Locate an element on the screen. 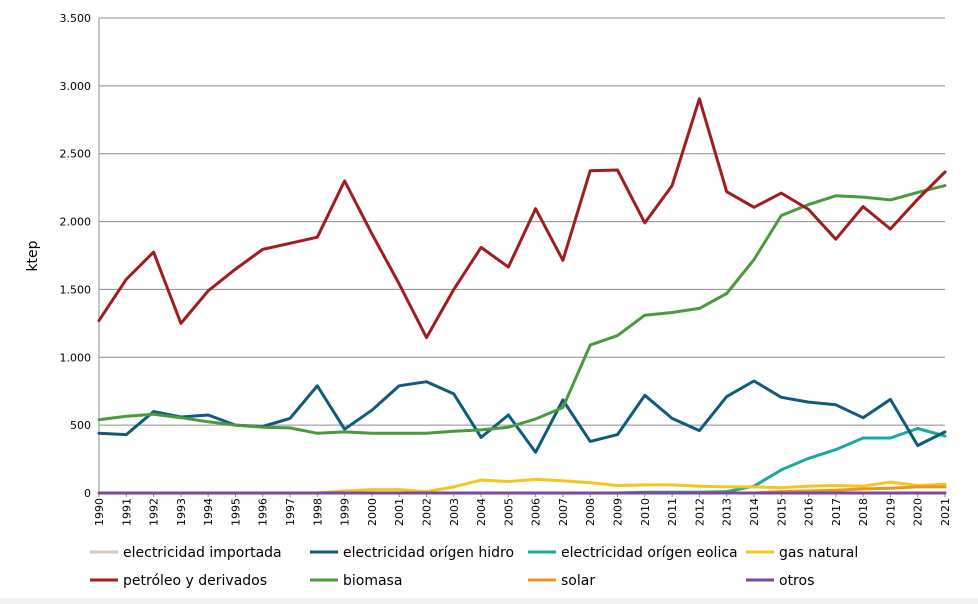 This screenshot has width=978, height=604. legend-label: electricidad orígen hidro is located at coordinates (428, 553).